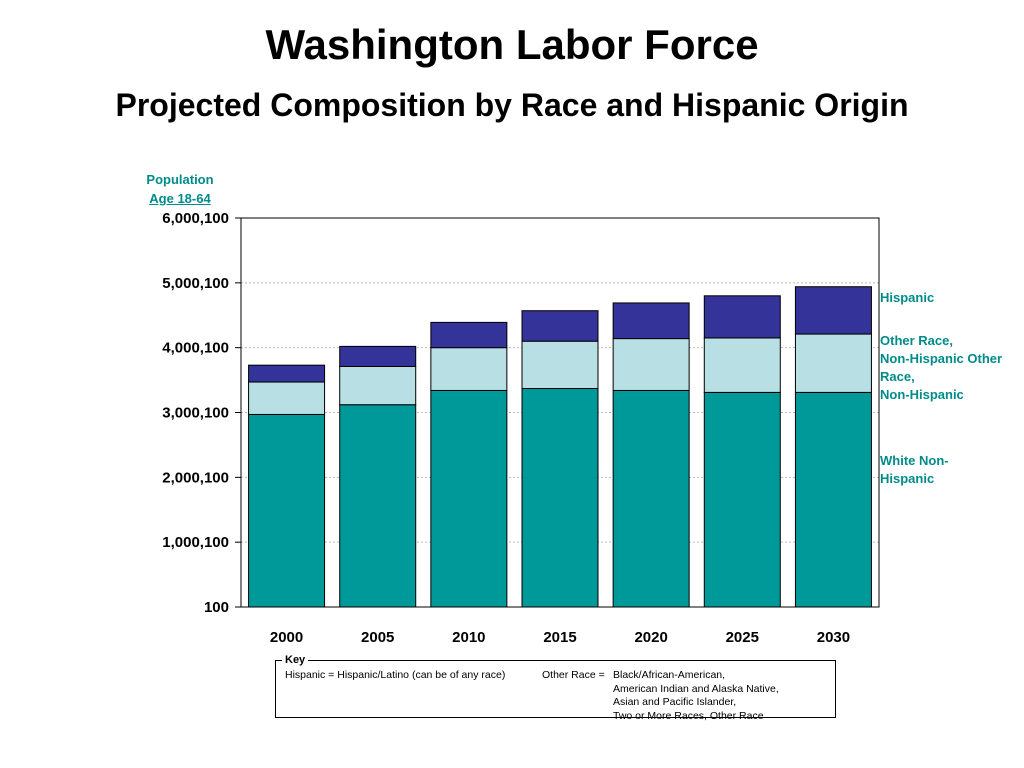 Image resolution: width=1024 pixels, height=768 pixels. I want to click on x-tick-label: 2020, so click(650, 637).